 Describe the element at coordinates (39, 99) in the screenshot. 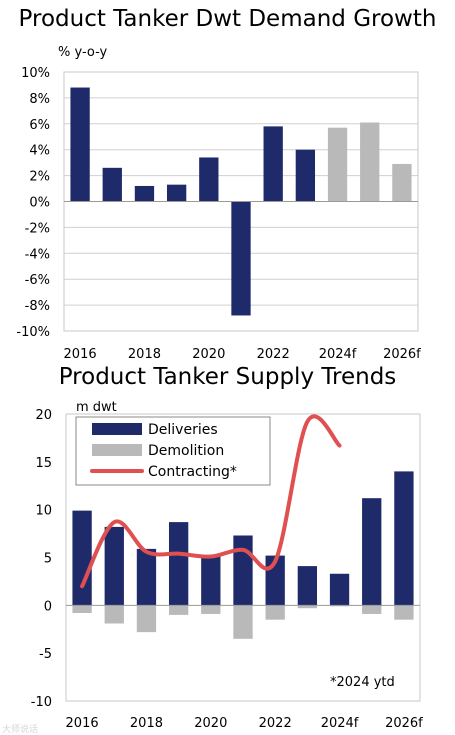

I see `y-tick-label: 8%` at that location.